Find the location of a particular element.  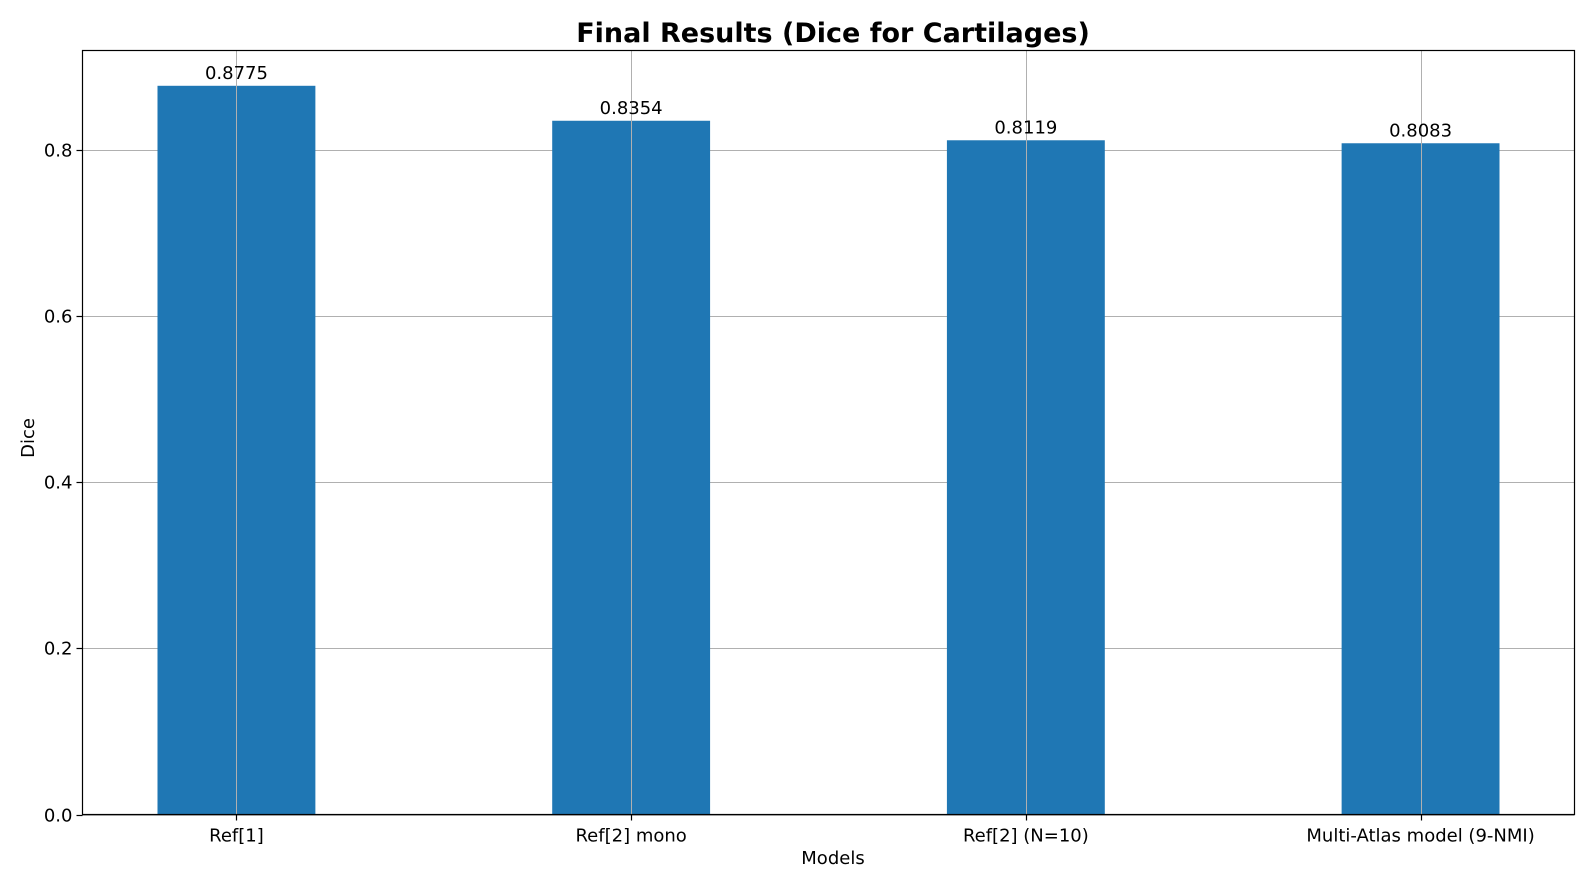

chart-title: Final Results (Dice for Cartilages) is located at coordinates (833, 33).